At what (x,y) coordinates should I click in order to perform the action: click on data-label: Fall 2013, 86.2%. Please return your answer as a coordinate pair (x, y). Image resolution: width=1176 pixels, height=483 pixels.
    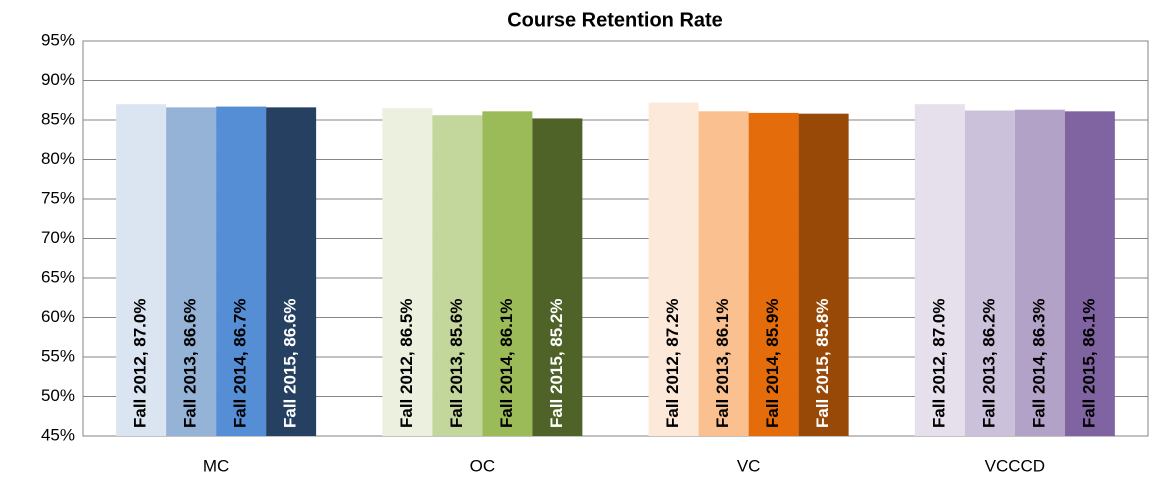
    Looking at the image, I should click on (988, 363).